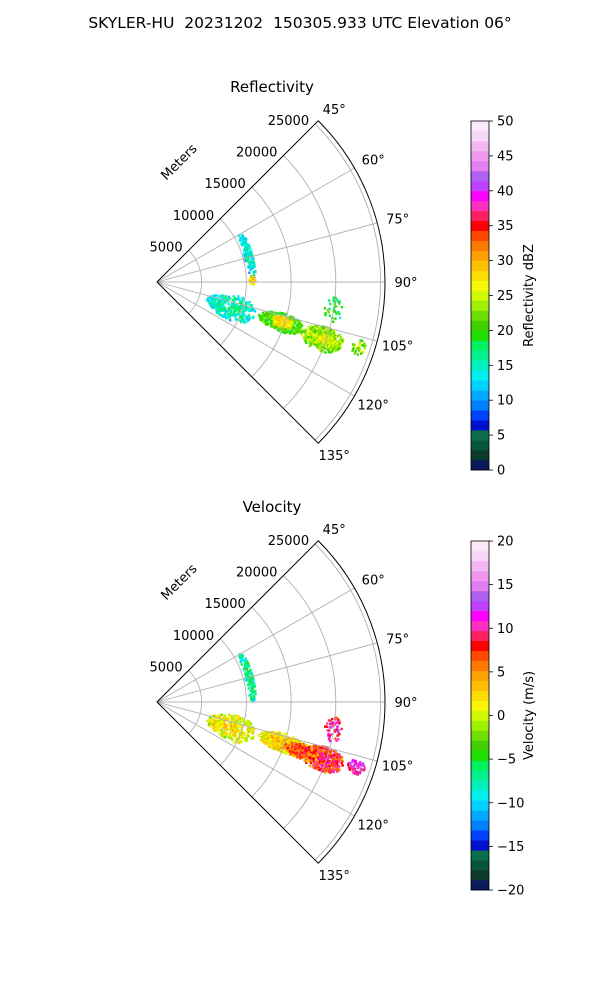 The width and height of the screenshot is (600, 1000). Describe the element at coordinates (166, 247) in the screenshot. I see `radial-tick-label: 5000` at that location.